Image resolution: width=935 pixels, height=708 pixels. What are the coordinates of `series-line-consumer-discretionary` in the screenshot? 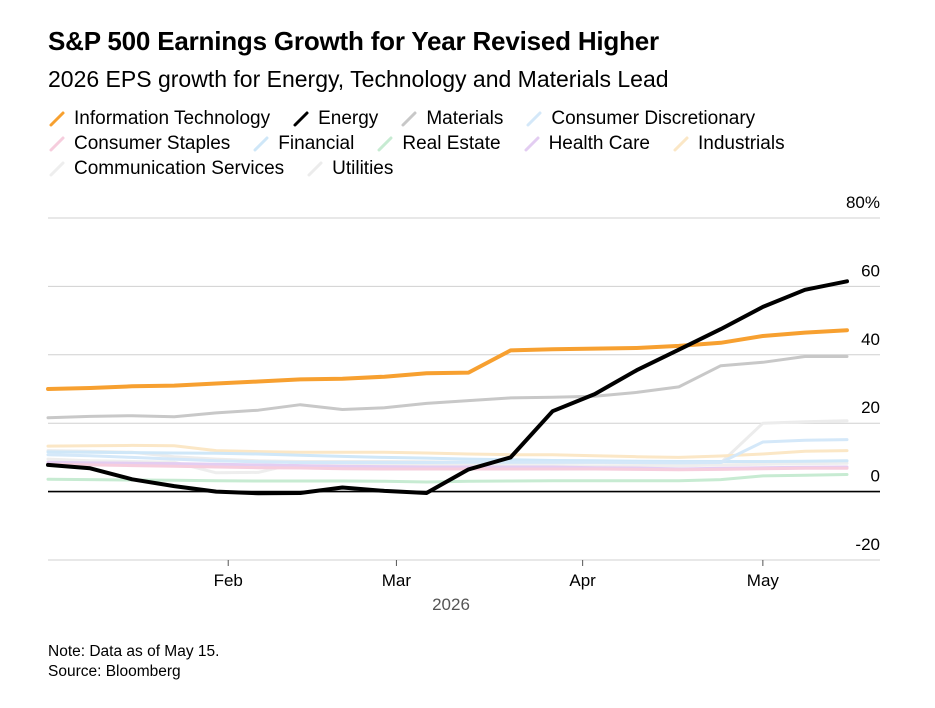 It's located at (447, 451).